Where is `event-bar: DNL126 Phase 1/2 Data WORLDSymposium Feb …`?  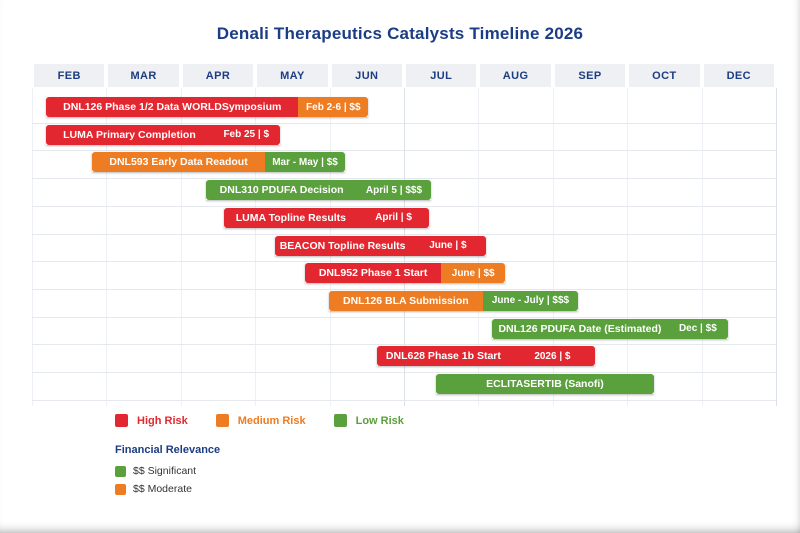
event-bar: DNL126 Phase 1/2 Data WORLDSymposium Feb … is located at coordinates (207, 107).